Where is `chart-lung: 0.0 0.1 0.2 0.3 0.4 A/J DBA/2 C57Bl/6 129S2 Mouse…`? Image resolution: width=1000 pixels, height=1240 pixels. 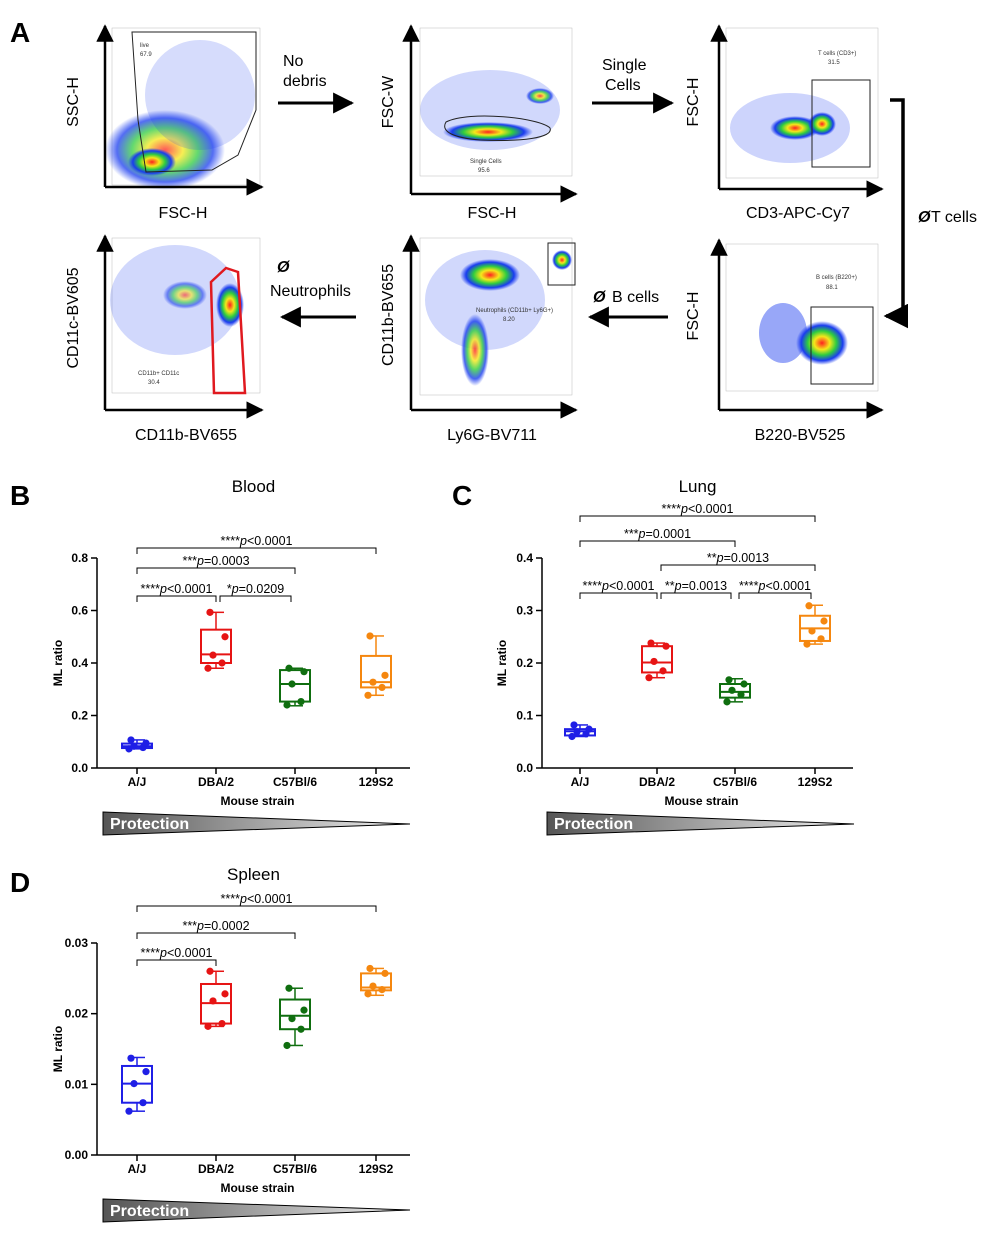
chart-lung: 0.0 0.1 0.2 0.3 0.4 A/J DBA/2 C57Bl/6 129S2 Mouse… is located at coordinates (674, 642).